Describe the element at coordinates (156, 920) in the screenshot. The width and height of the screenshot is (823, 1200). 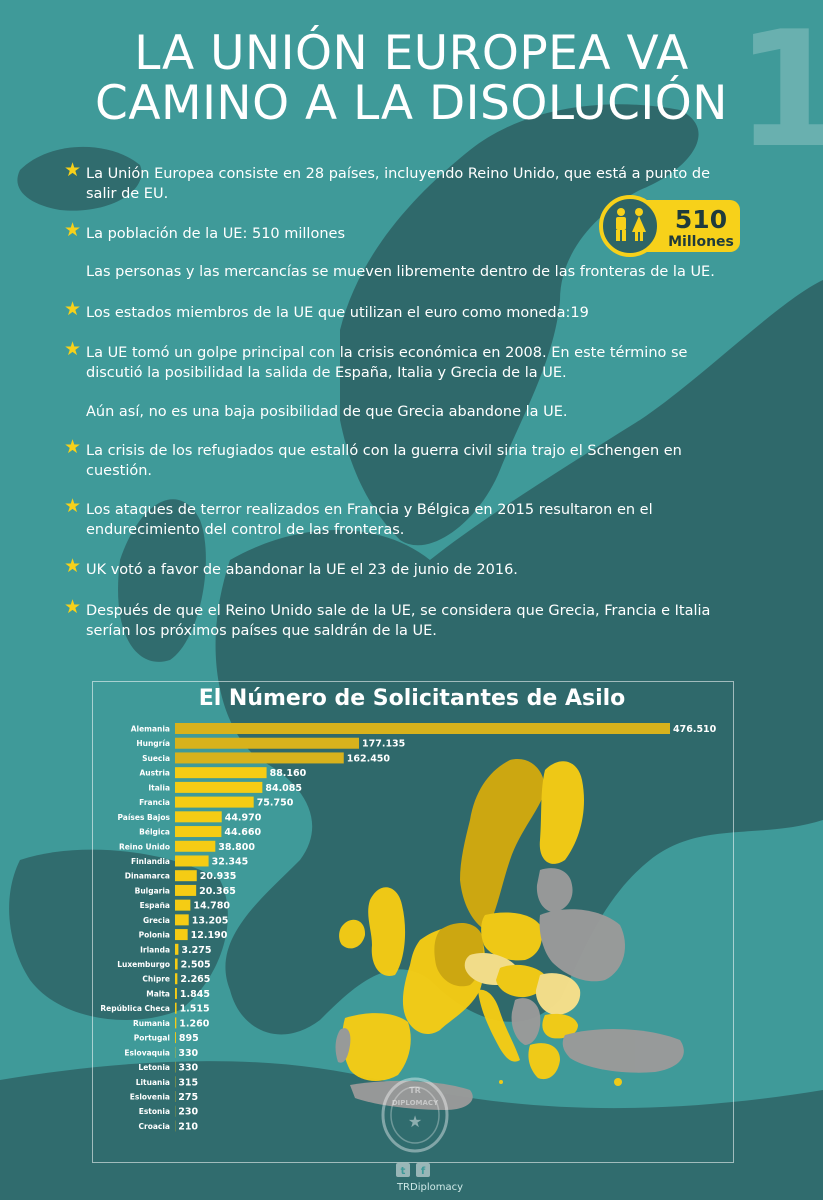
I see `category-label: Grecia` at that location.